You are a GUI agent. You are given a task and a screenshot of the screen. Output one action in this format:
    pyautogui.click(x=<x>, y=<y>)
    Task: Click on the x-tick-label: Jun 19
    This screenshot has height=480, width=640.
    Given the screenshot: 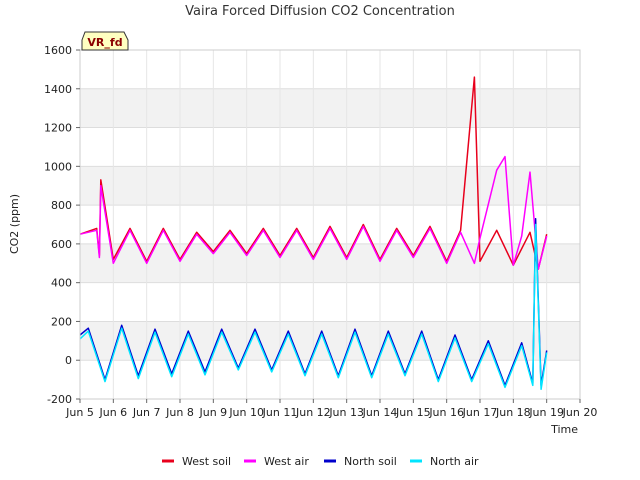 What is the action you would take?
    pyautogui.click(x=546, y=412)
    